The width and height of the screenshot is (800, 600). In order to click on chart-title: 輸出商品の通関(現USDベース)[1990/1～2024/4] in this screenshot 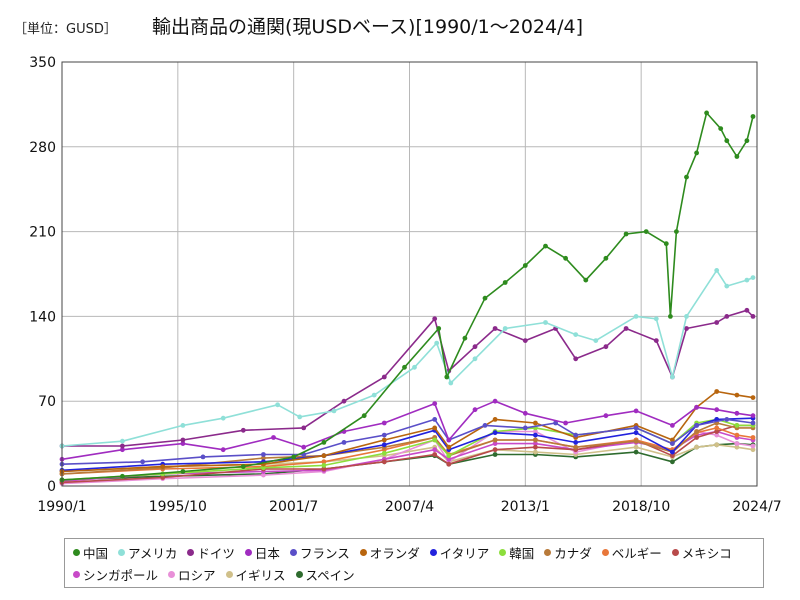, I will do `click(367, 27)`.